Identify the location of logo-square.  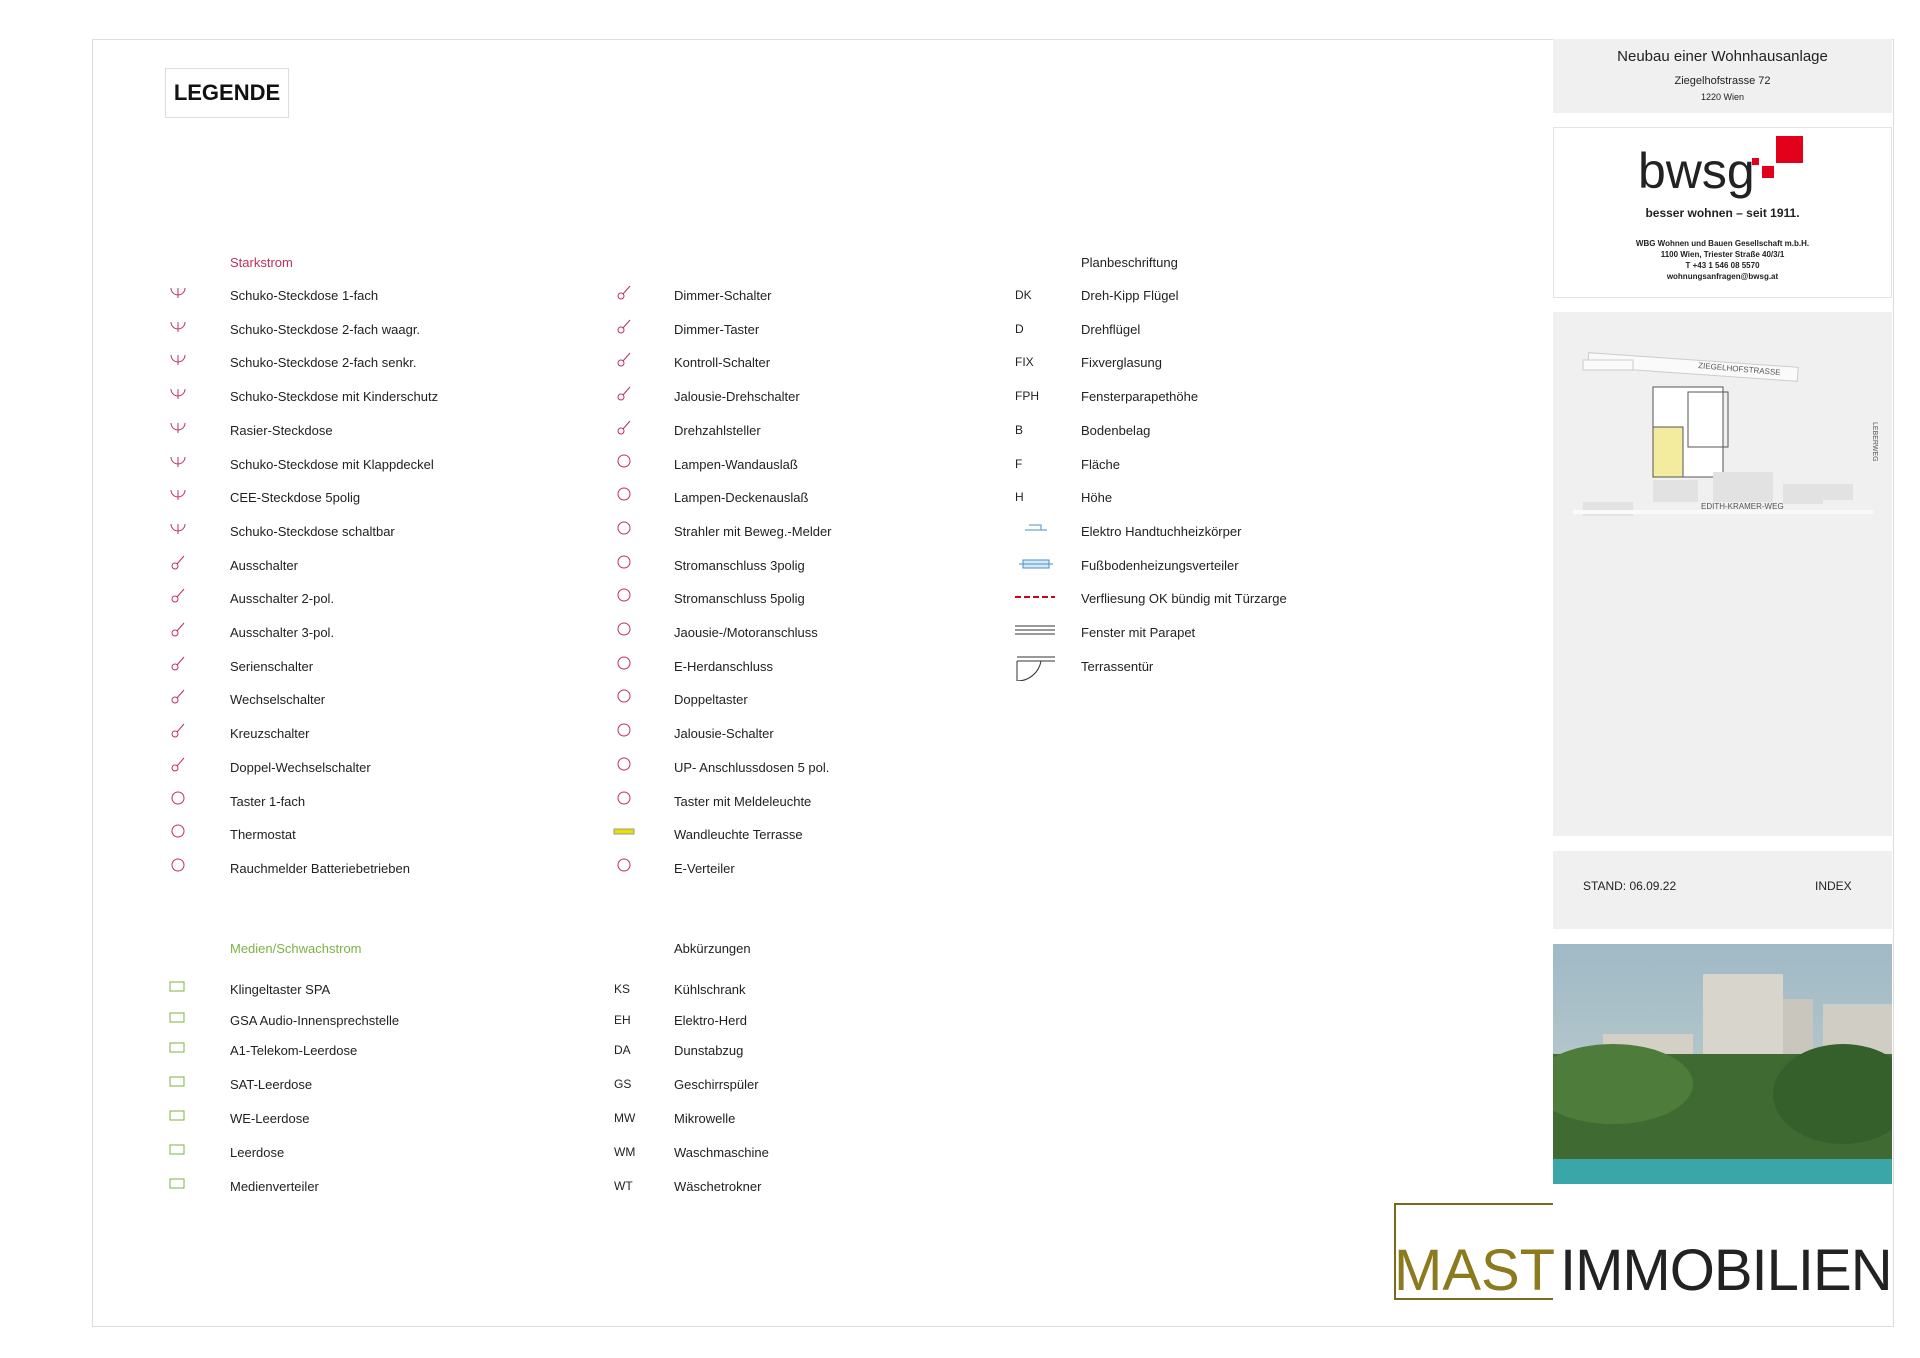
(1789, 149).